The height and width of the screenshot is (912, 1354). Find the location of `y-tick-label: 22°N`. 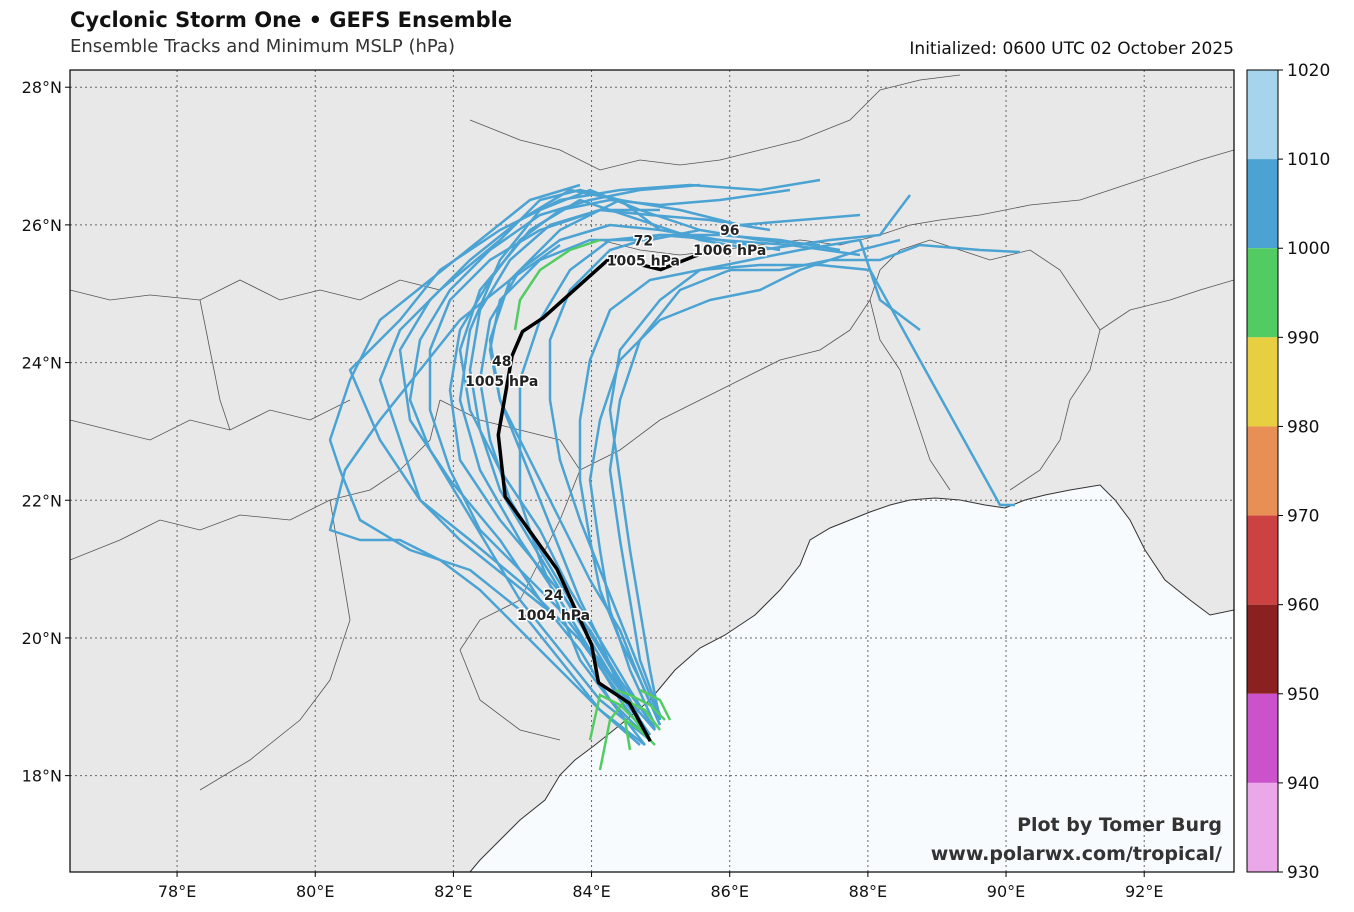

y-tick-label: 22°N is located at coordinates (42, 500).